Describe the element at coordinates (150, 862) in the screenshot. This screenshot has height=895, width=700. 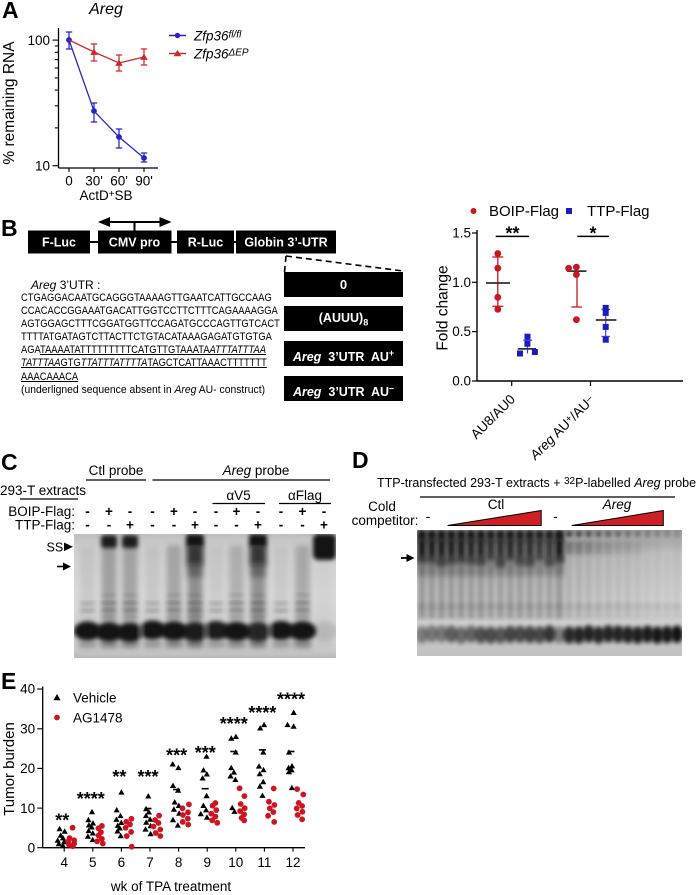
I see `svg-text: 7` at that location.